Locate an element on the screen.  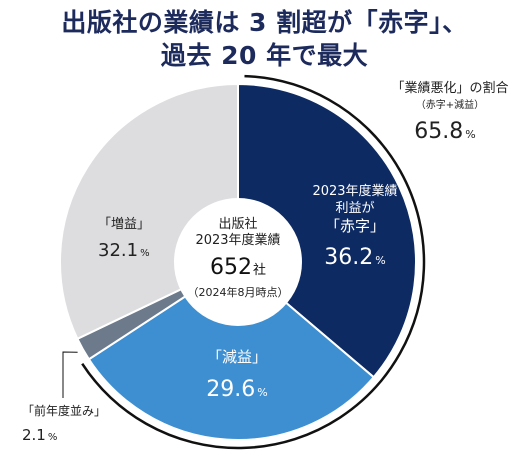
increase-value-number: 32.1 is located at coordinates (118, 250).